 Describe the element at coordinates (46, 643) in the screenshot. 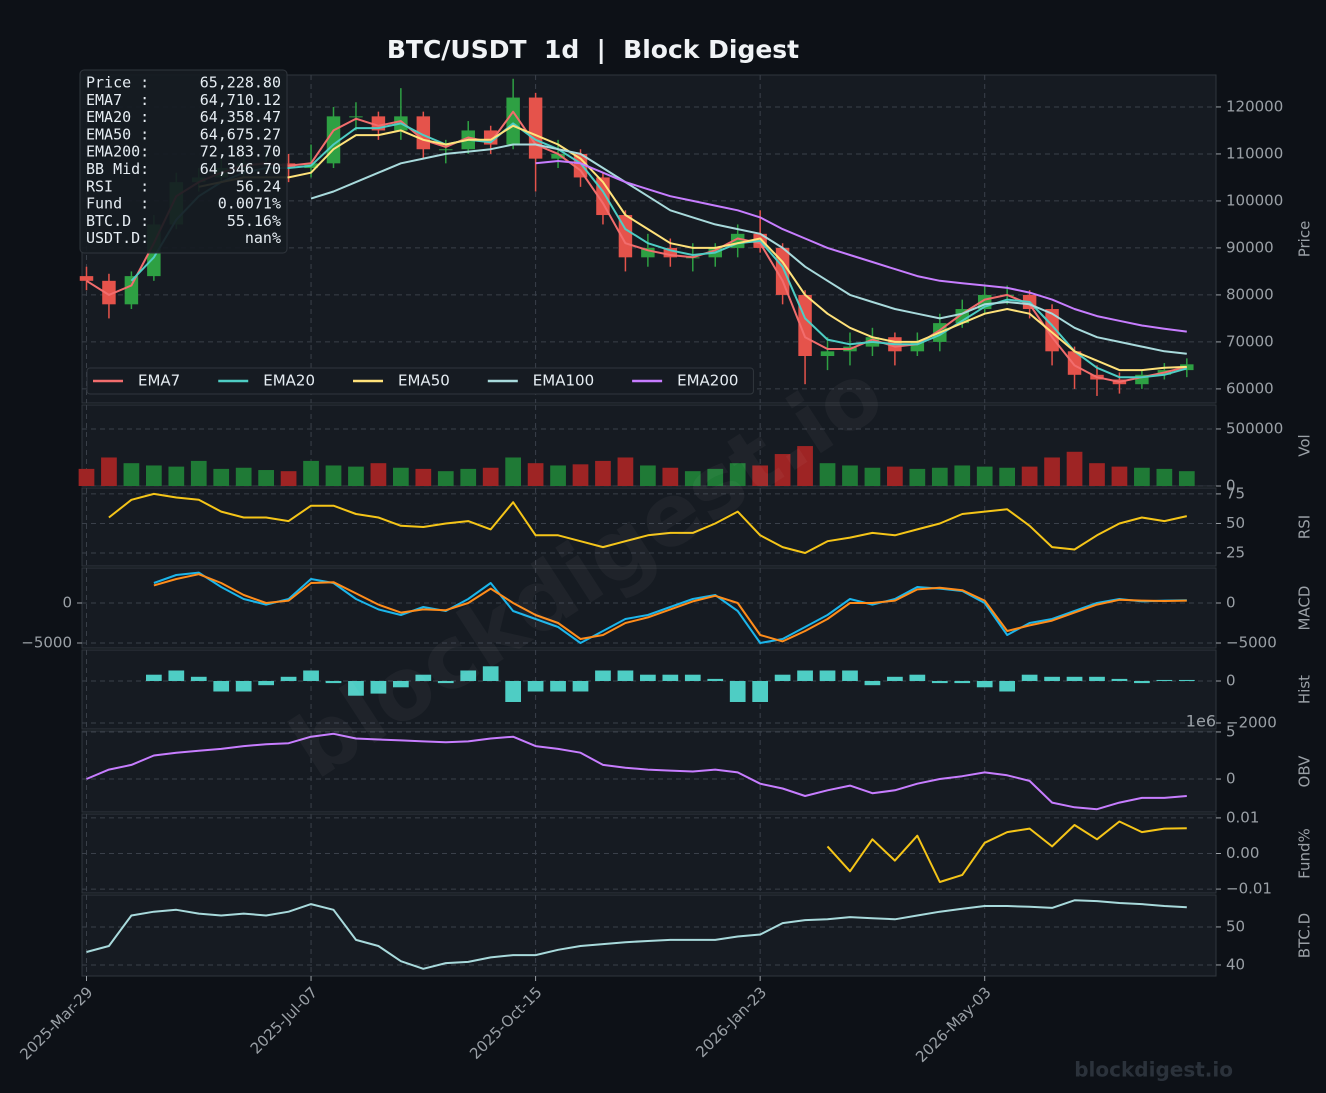

I see `y-tick-label: −5000` at that location.